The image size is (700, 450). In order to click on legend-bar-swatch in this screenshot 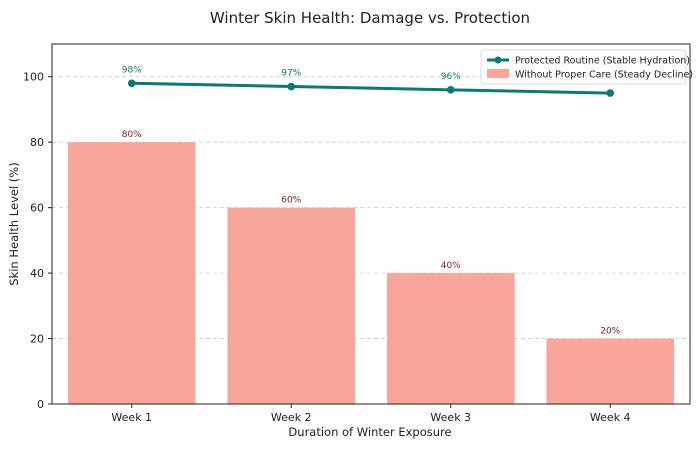, I will do `click(498, 73)`.